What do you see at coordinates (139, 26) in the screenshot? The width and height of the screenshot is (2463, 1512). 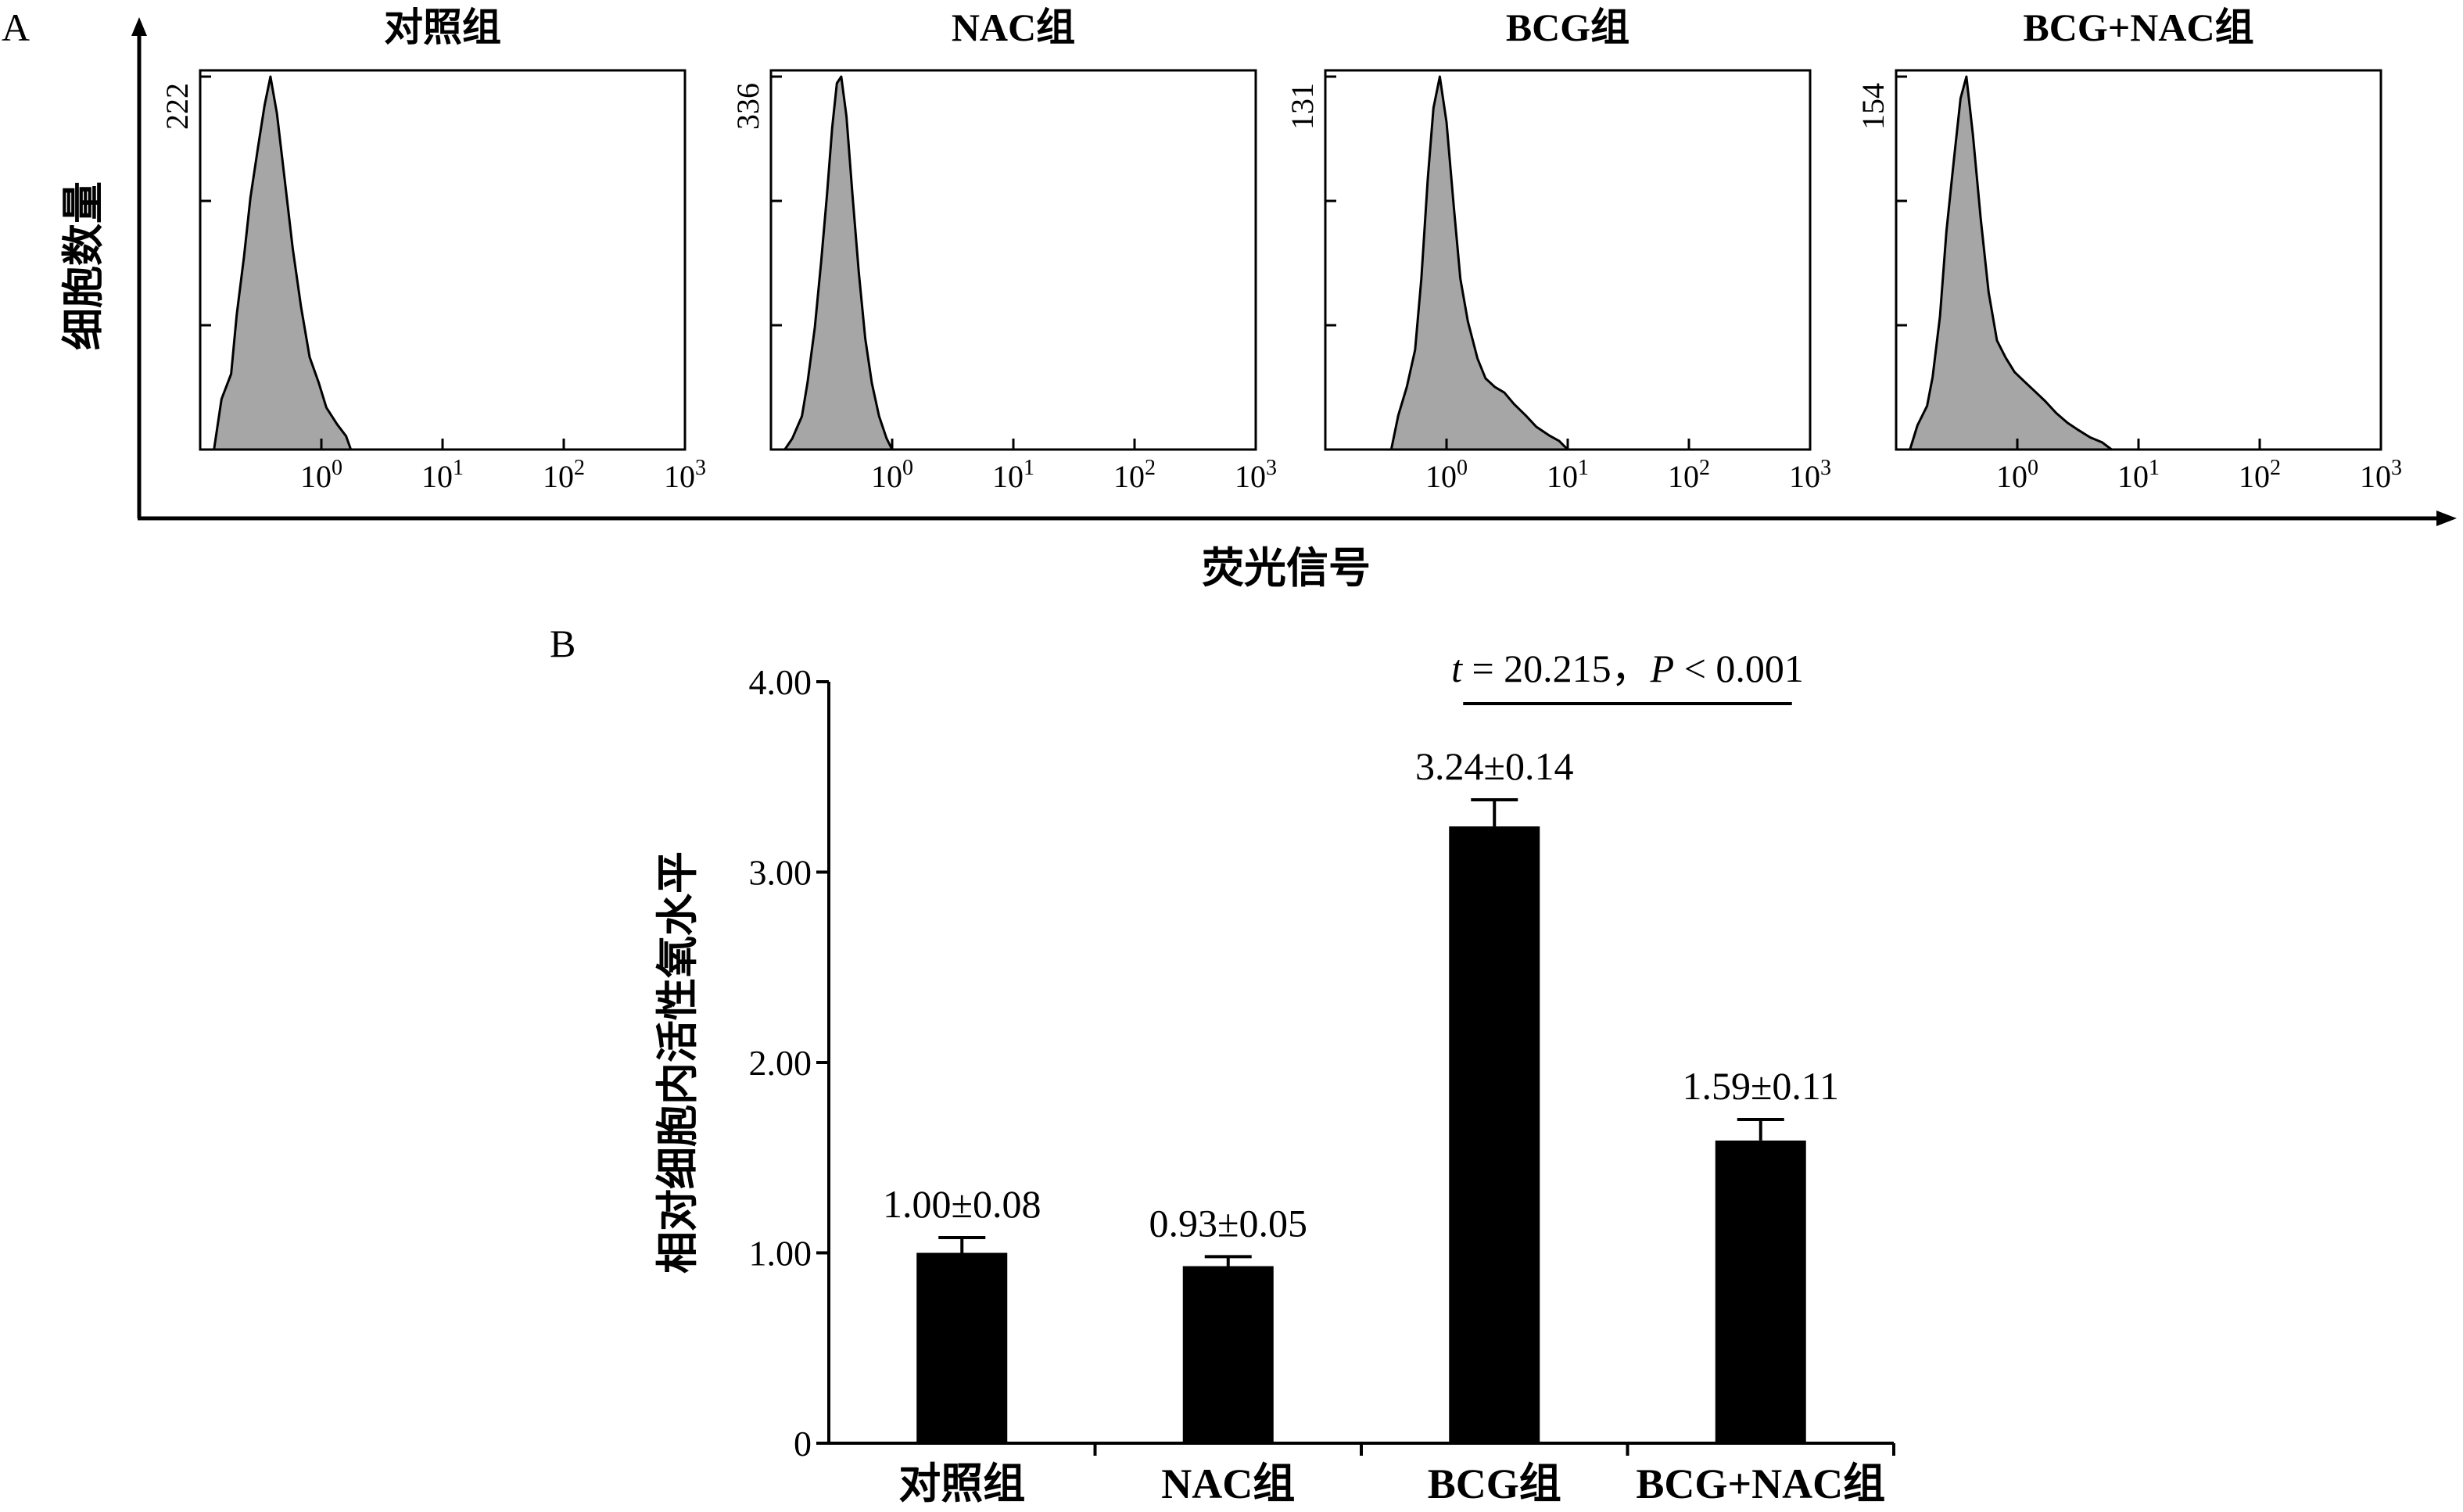 I see `outer-y-arrow` at bounding box center [139, 26].